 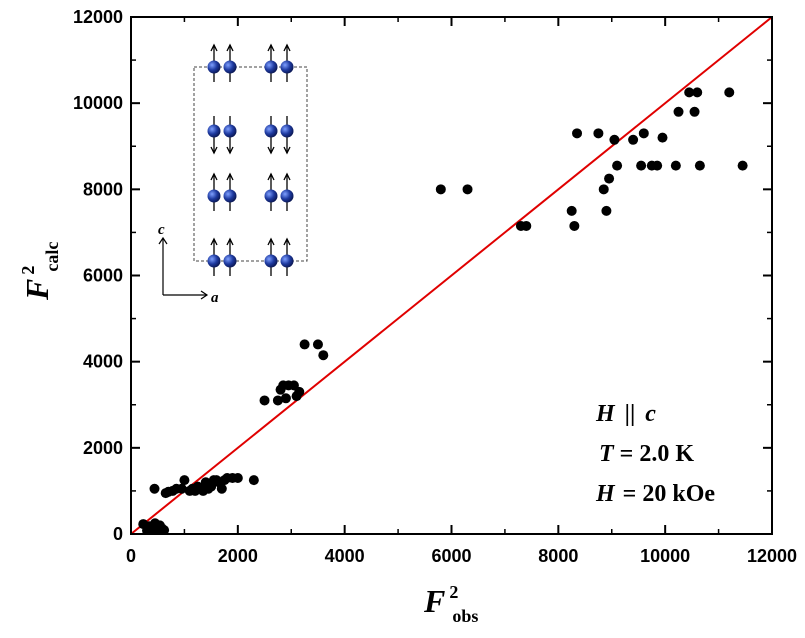 I want to click on x-tick-label: 0, so click(x=131, y=556).